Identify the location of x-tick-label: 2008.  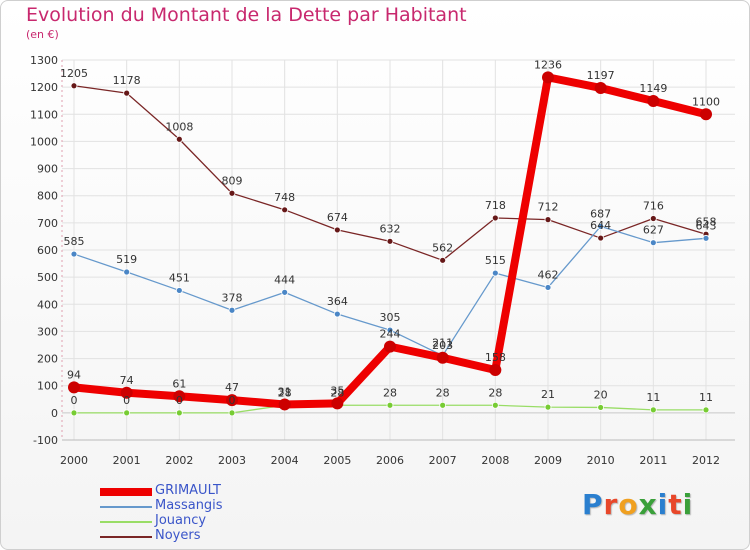
(495, 460).